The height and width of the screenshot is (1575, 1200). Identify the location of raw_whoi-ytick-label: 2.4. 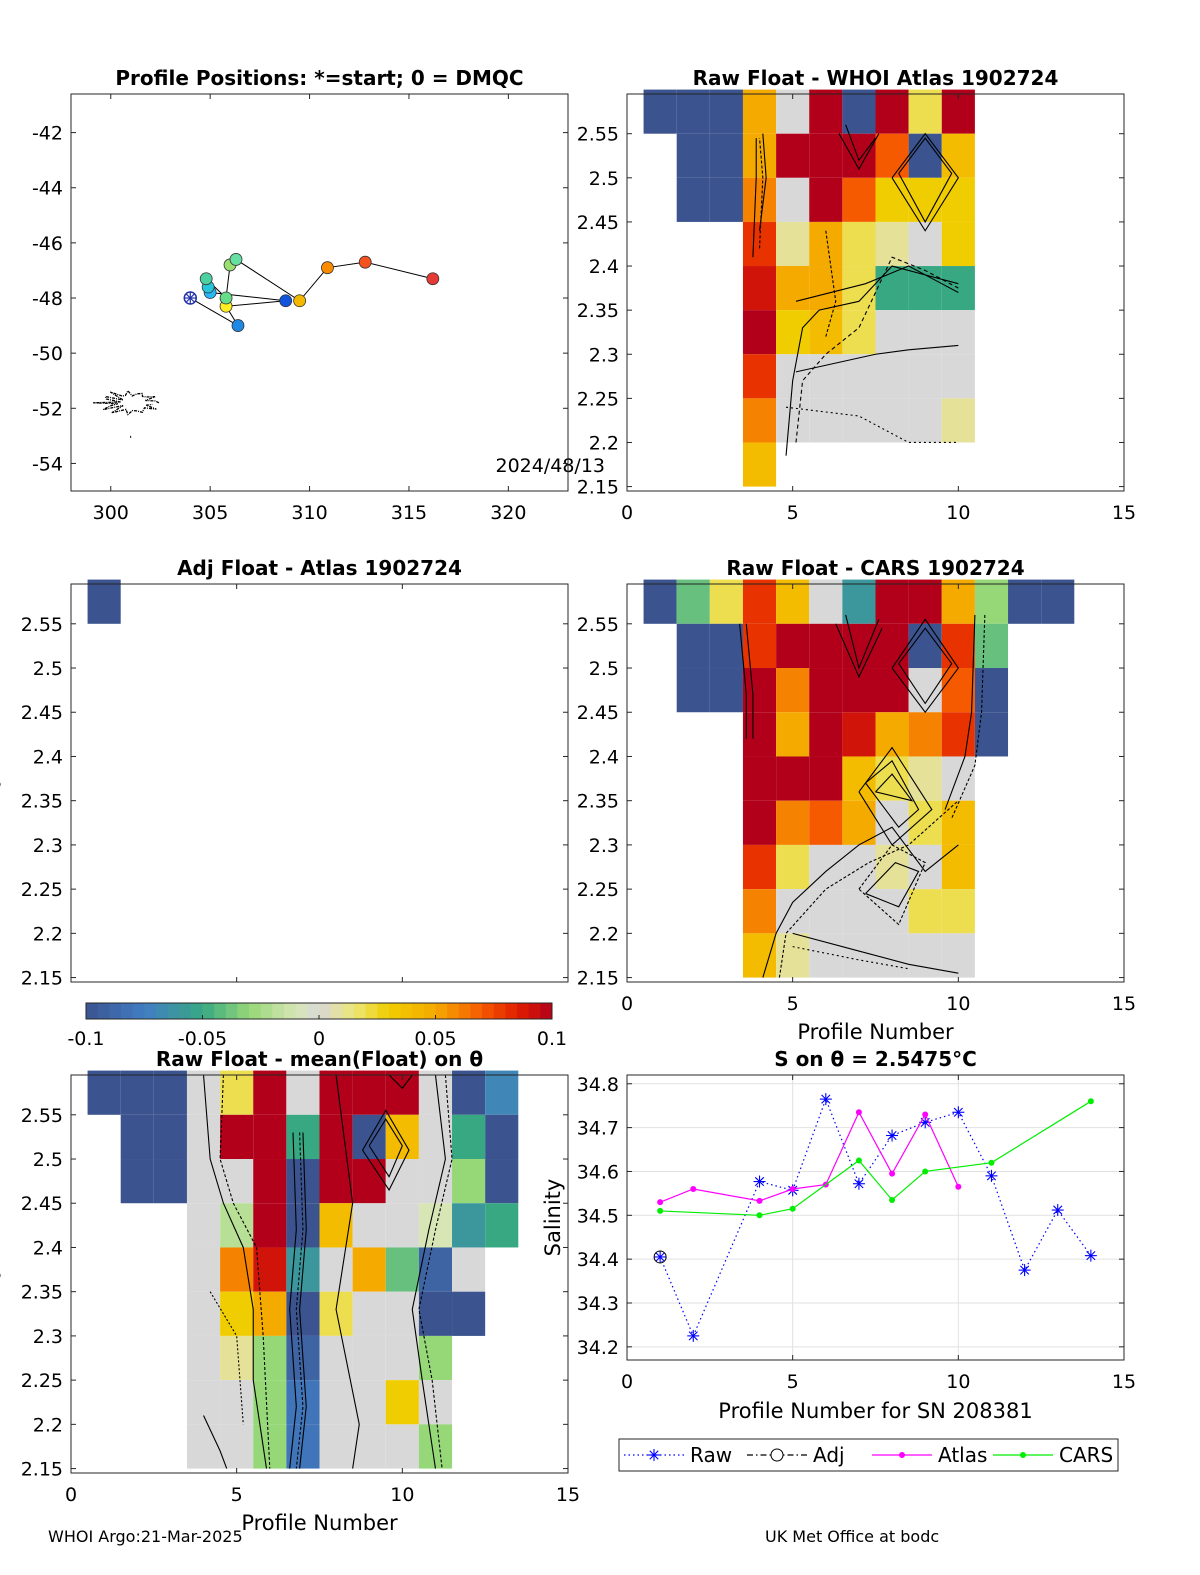
(604, 267).